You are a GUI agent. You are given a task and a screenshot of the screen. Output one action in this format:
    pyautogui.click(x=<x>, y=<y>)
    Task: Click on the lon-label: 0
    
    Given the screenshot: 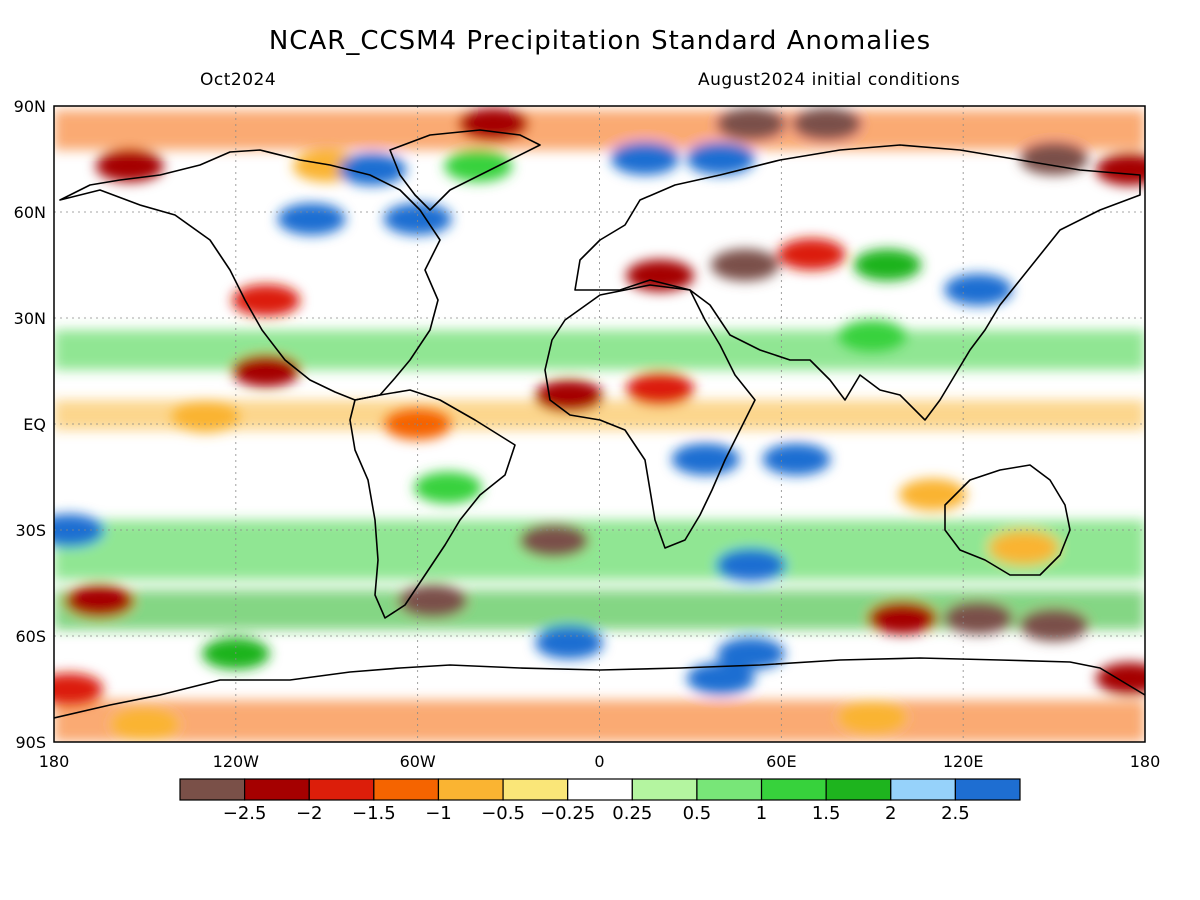 What is the action you would take?
    pyautogui.click(x=599, y=761)
    